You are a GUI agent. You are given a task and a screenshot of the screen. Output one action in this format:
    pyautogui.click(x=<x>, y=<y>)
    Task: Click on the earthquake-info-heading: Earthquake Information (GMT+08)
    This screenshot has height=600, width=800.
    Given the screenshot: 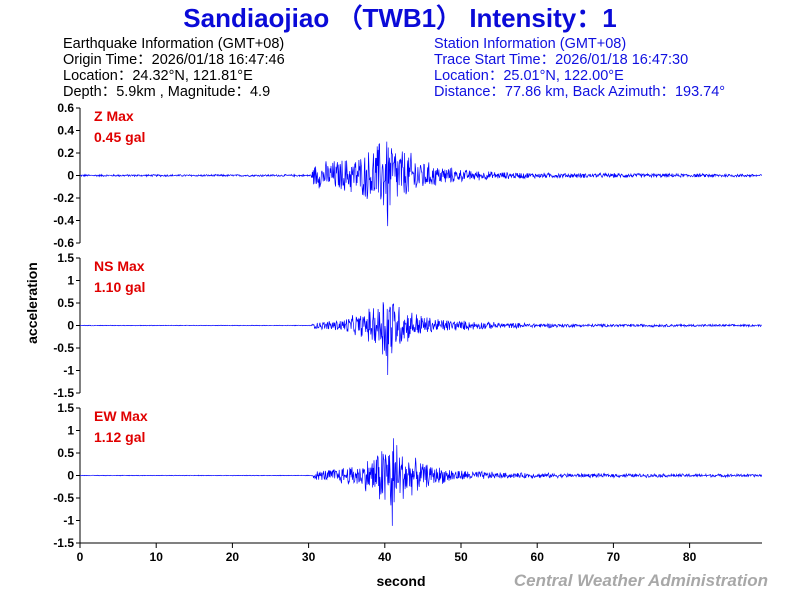 What is the action you would take?
    pyautogui.click(x=173, y=44)
    